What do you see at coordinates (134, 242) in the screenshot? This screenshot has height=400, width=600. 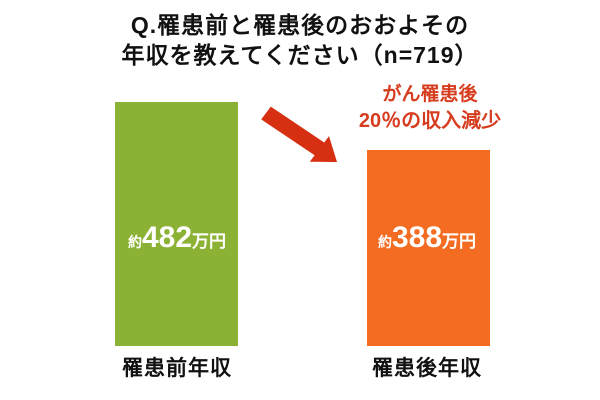 I see `bar-value-before-prefix: 約` at bounding box center [134, 242].